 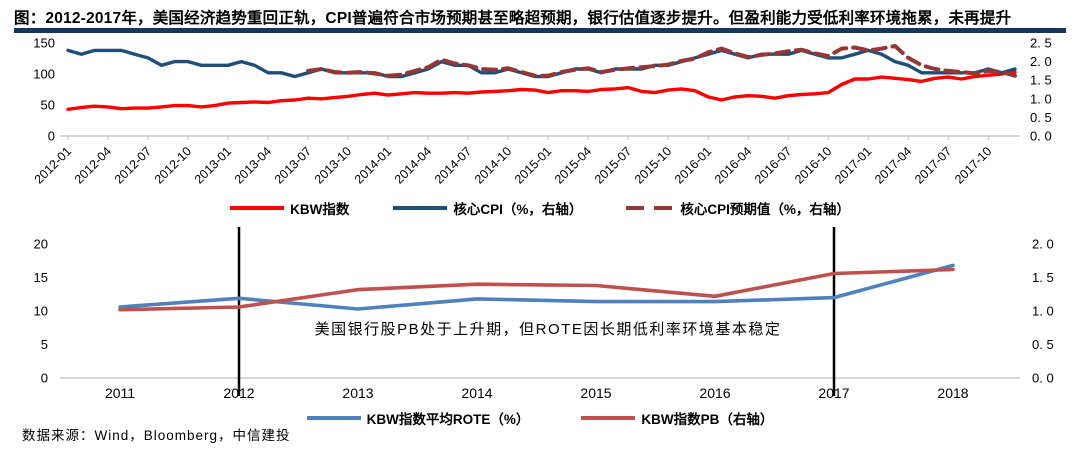 I want to click on top-x-tick-label: 2017-10, so click(x=973, y=165).